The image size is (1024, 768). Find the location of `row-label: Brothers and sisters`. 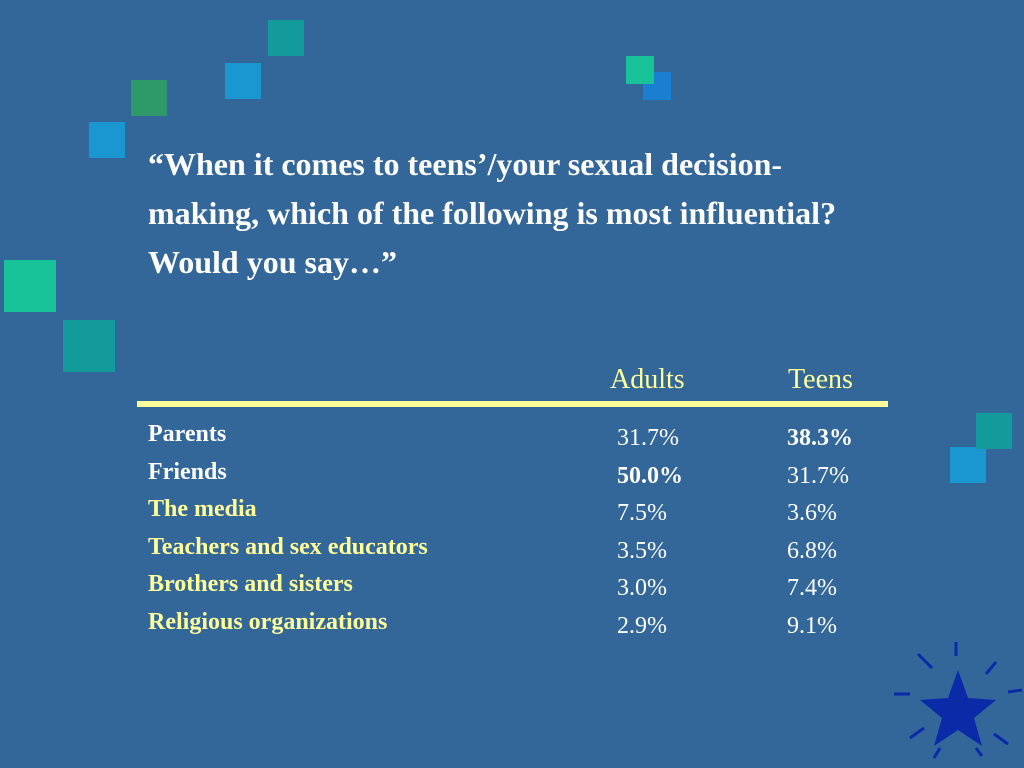

row-label: Brothers and sisters is located at coordinates (250, 584).